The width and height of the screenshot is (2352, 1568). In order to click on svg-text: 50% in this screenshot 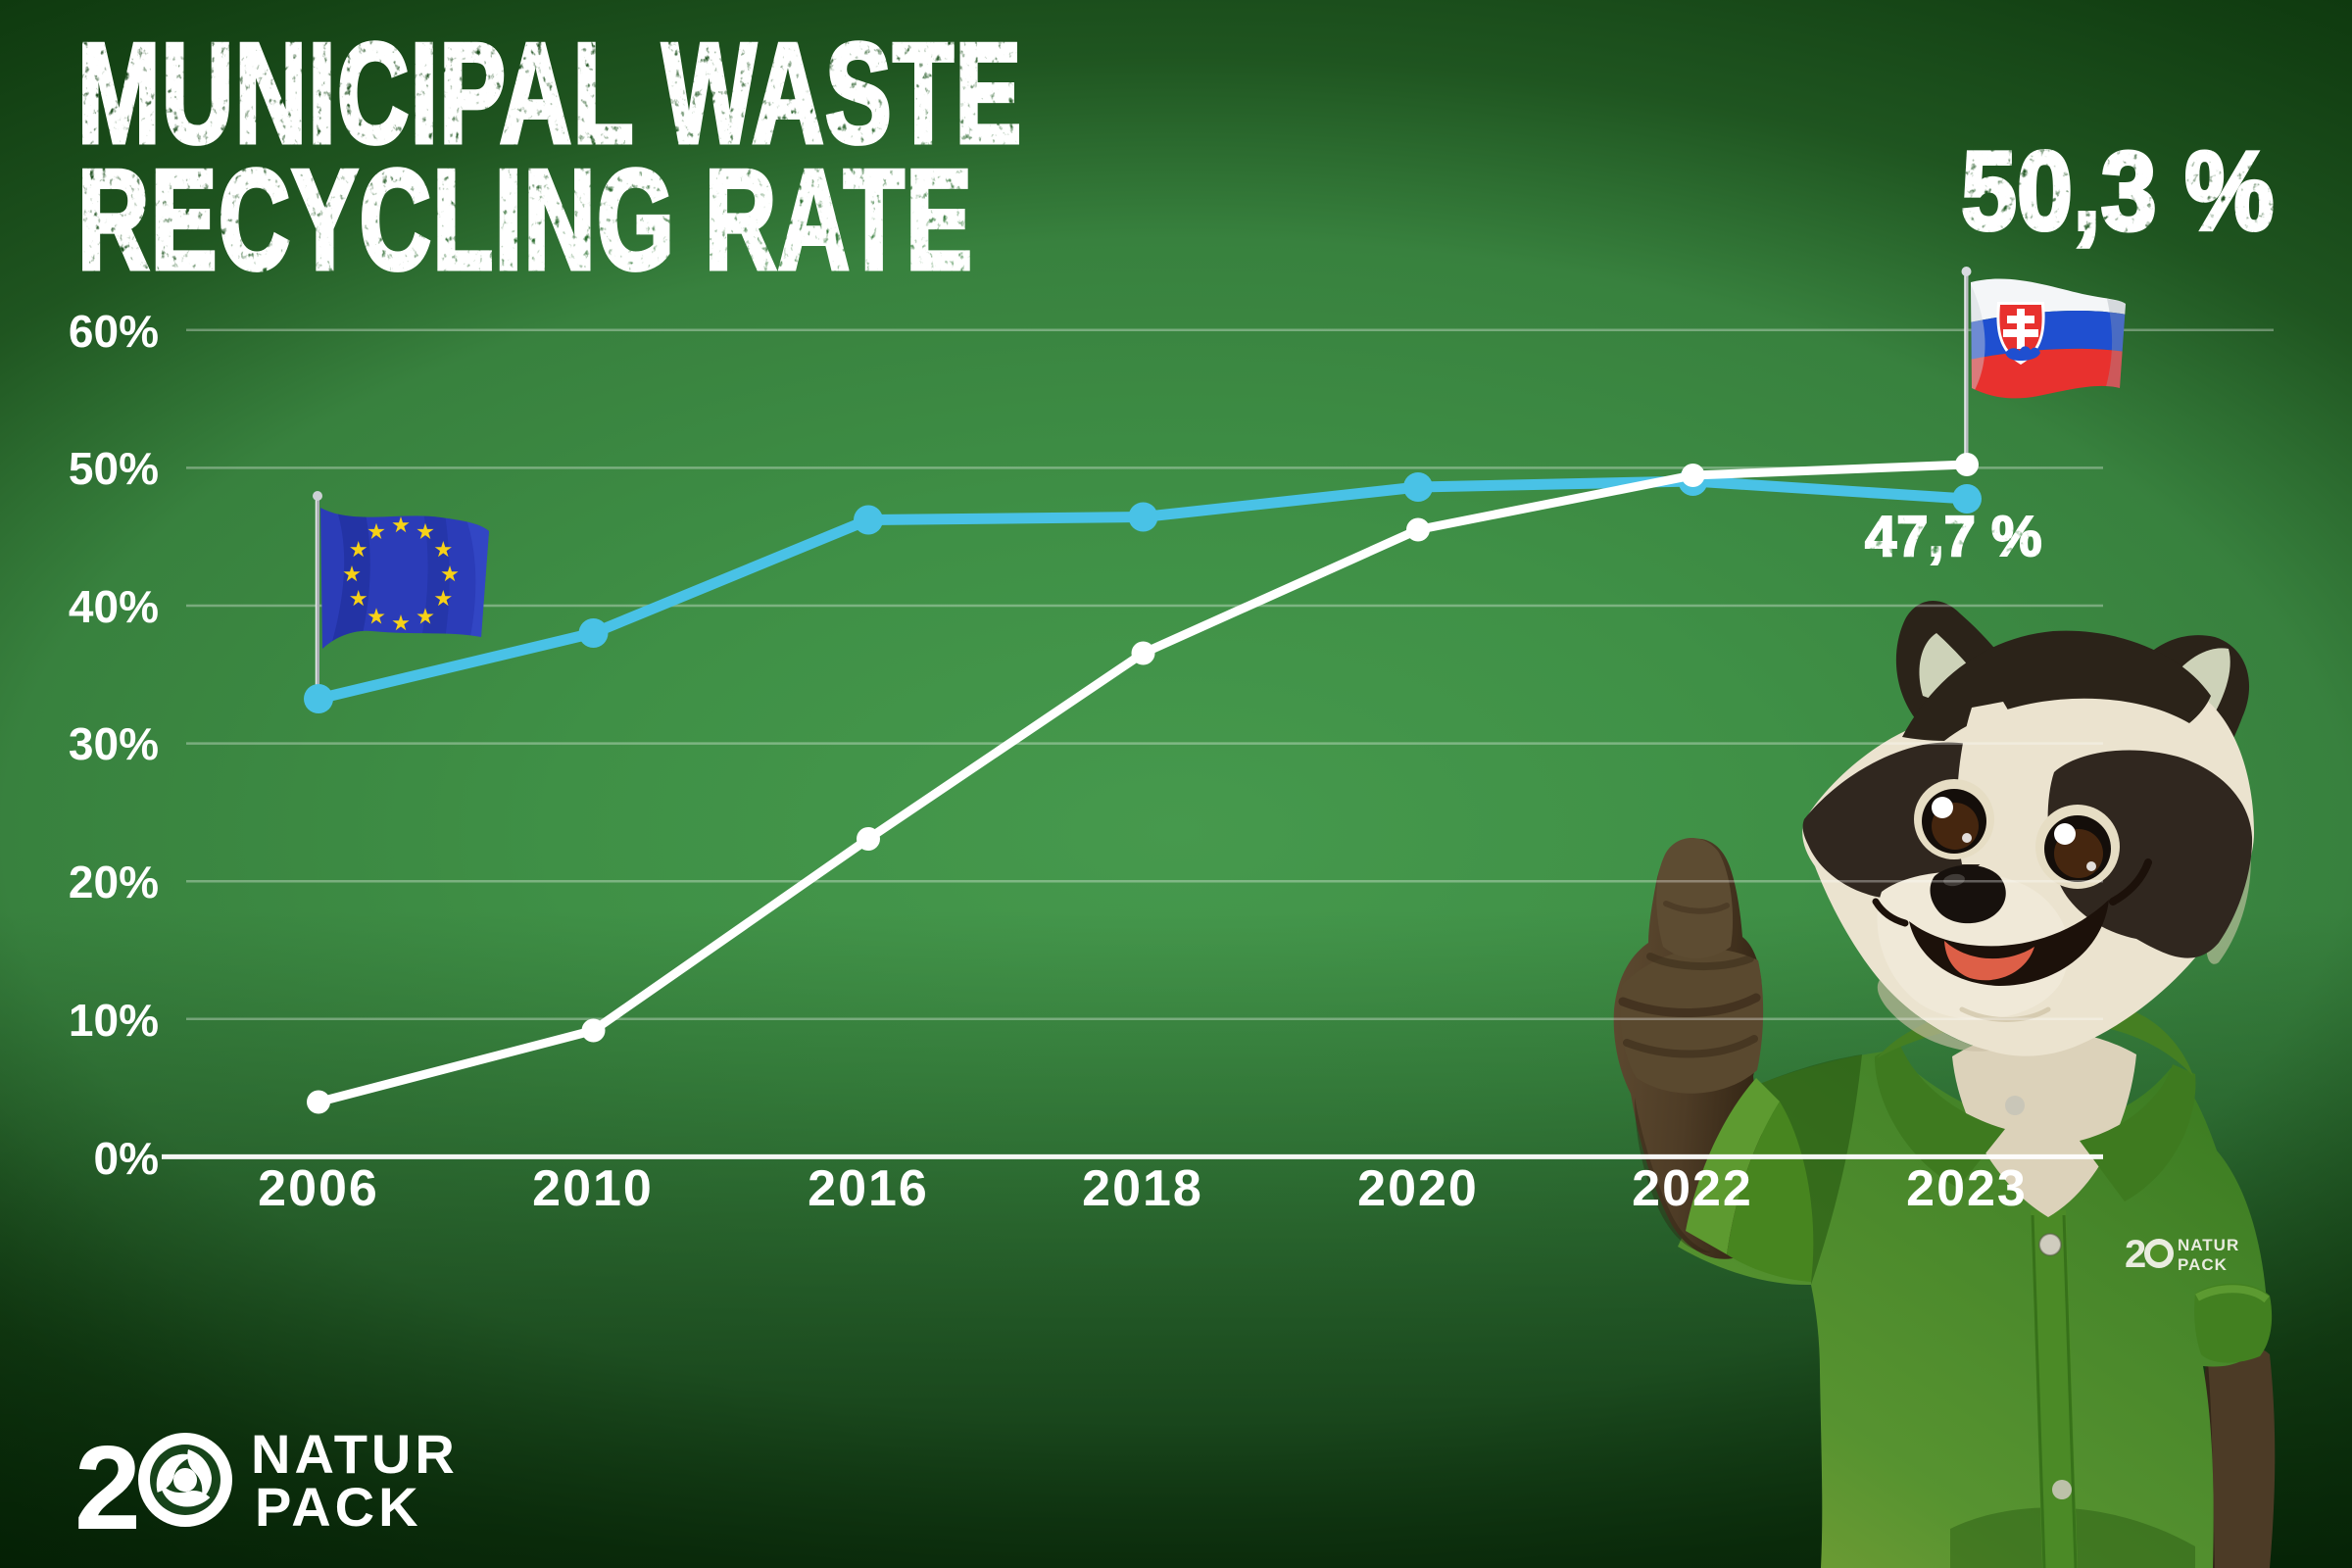, I will do `click(114, 468)`.